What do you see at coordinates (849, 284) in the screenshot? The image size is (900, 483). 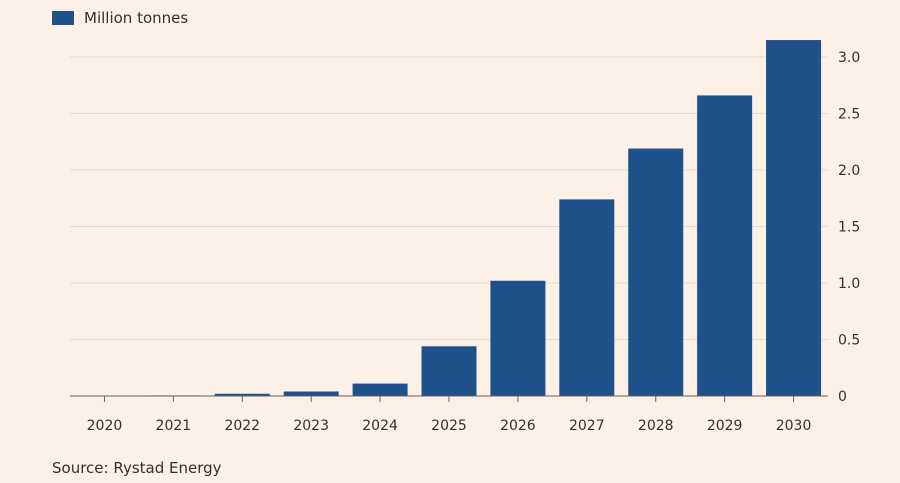 I see `y-tick-label: 1.0` at bounding box center [849, 284].